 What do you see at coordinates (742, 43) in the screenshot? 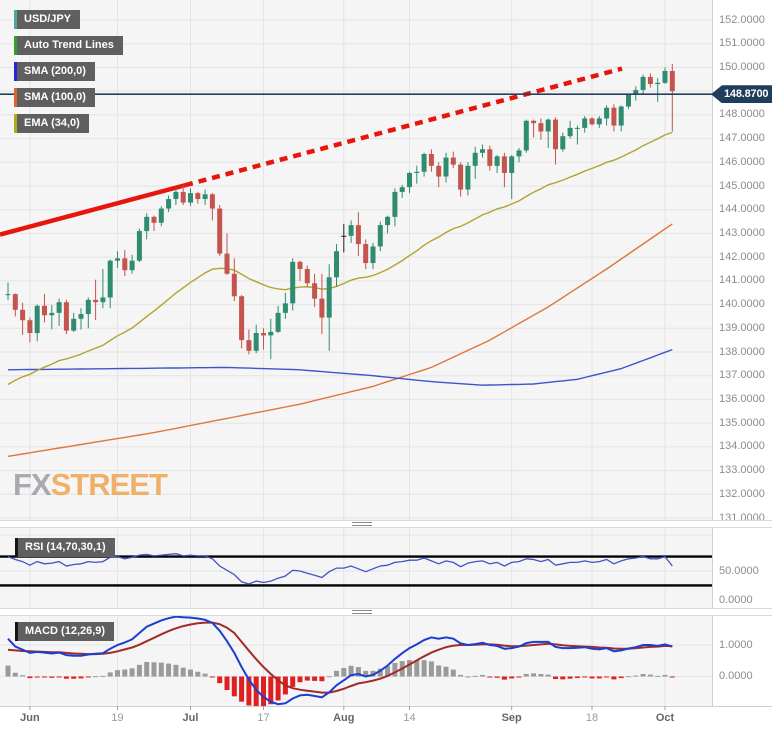
I see `price-axis-label: 151.0000` at bounding box center [742, 43].